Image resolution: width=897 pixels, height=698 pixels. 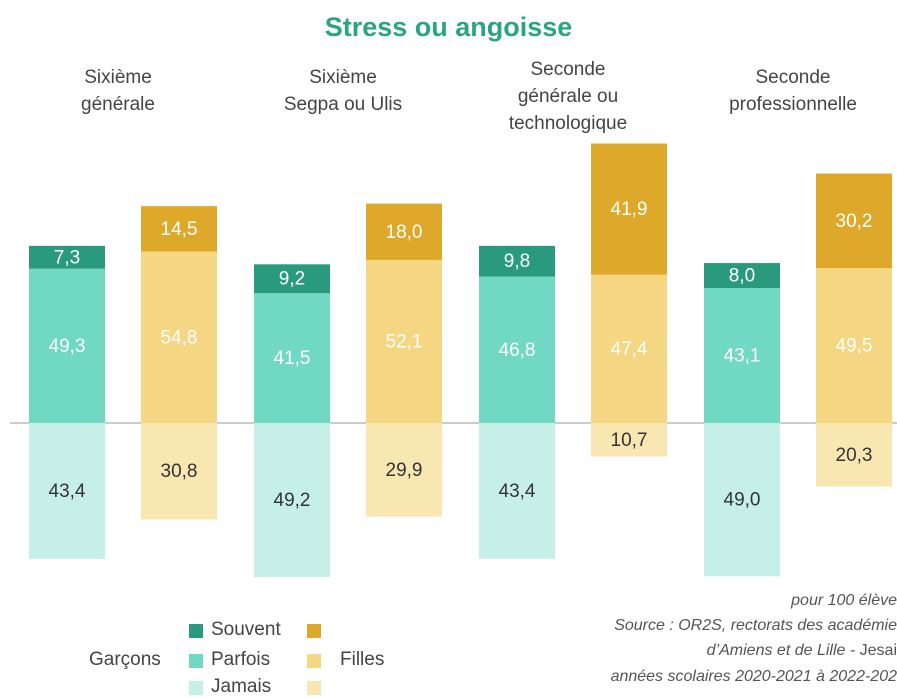 I want to click on value-label: 49,2, so click(x=292, y=500).